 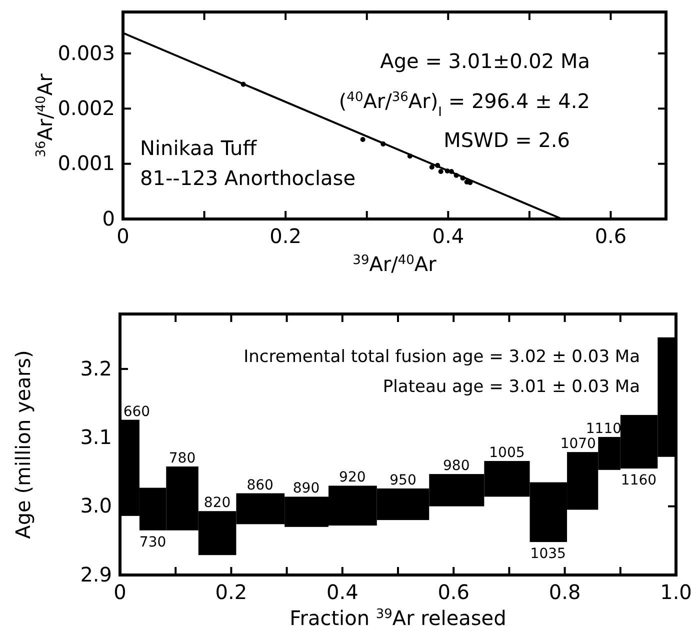 What do you see at coordinates (485, 61) in the screenshot?
I see `annotation: Age = 3.01±0.02 Ma` at bounding box center [485, 61].